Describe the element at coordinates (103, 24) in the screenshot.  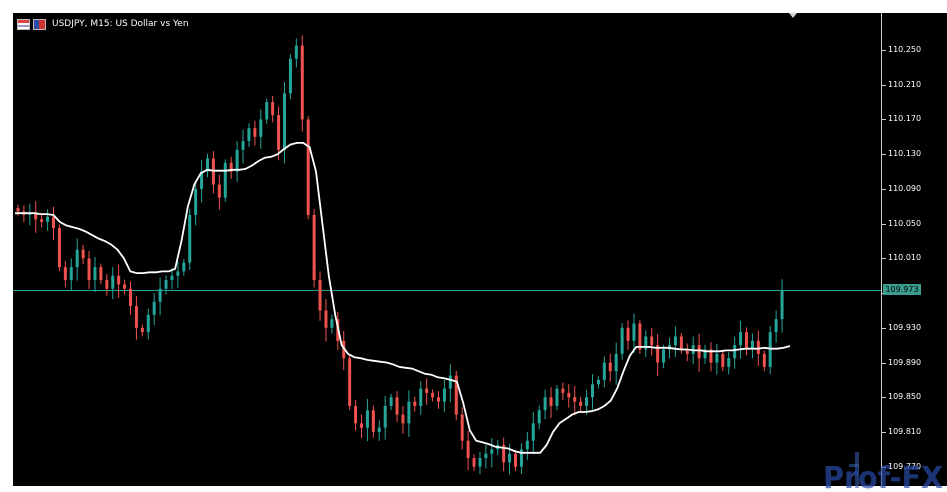
I see `chart-title-bar: USDJPY, M15: US Dollar vs Yen` at that location.